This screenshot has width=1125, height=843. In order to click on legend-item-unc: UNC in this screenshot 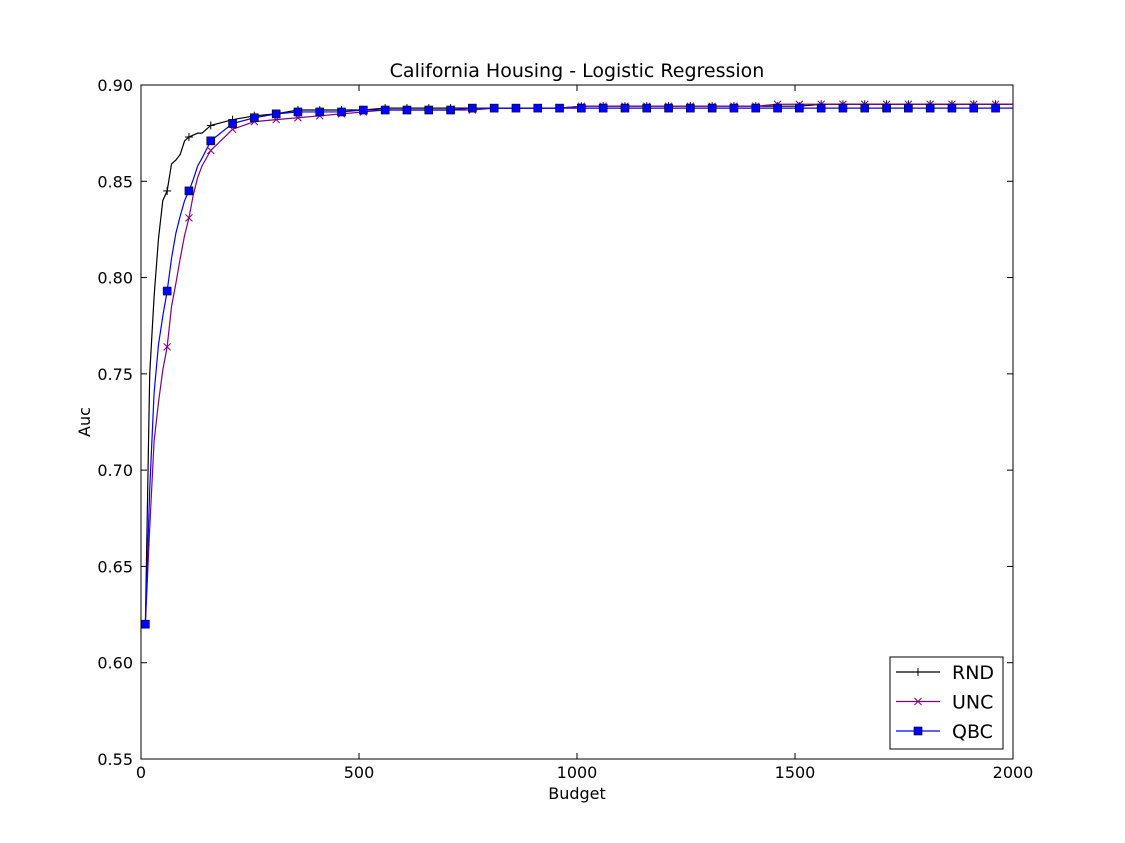, I will do `click(944, 703)`.